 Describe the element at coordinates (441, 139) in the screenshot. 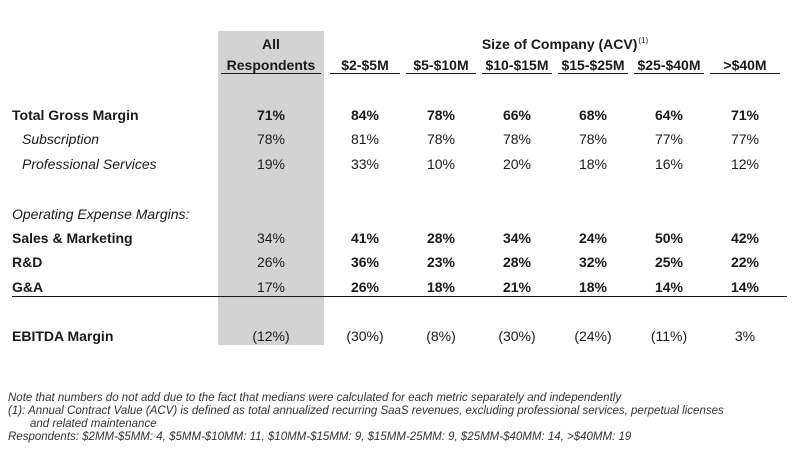

I see `cell-subscription-5-10m: 78%` at that location.